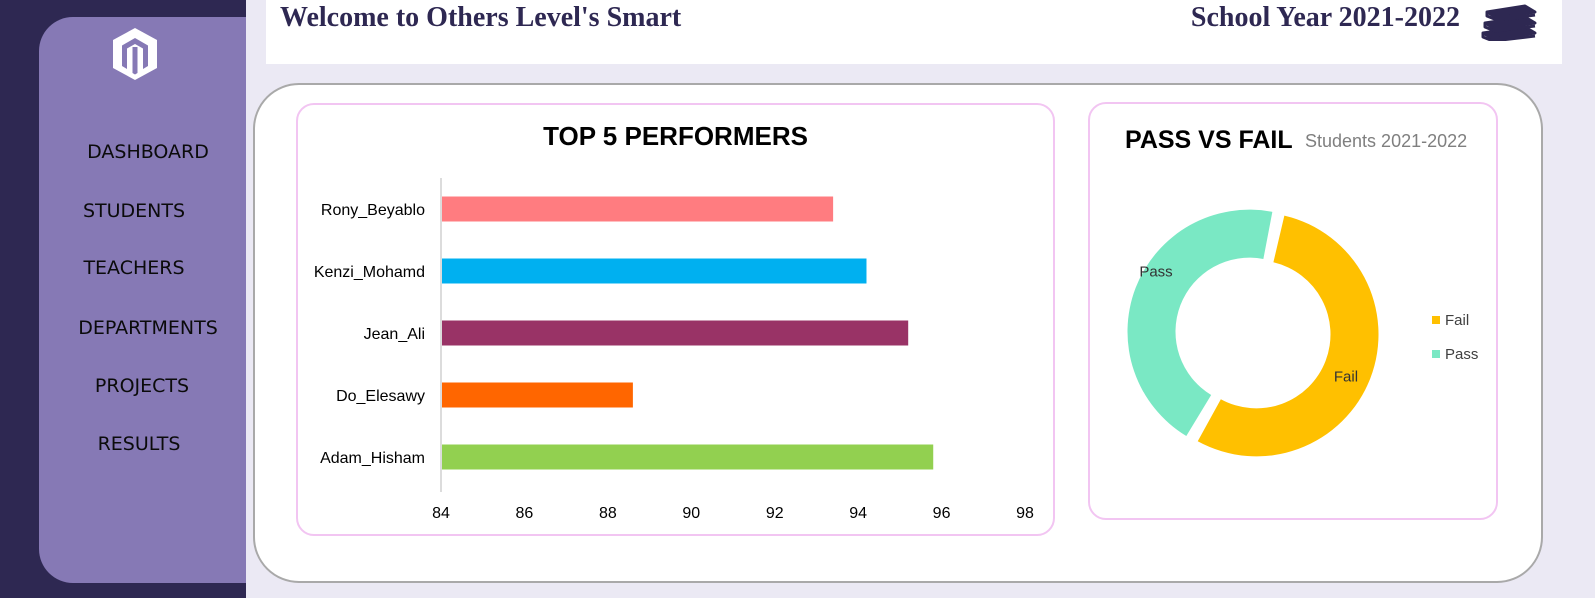  Describe the element at coordinates (1025, 513) in the screenshot. I see `x-tick-label: 98` at that location.